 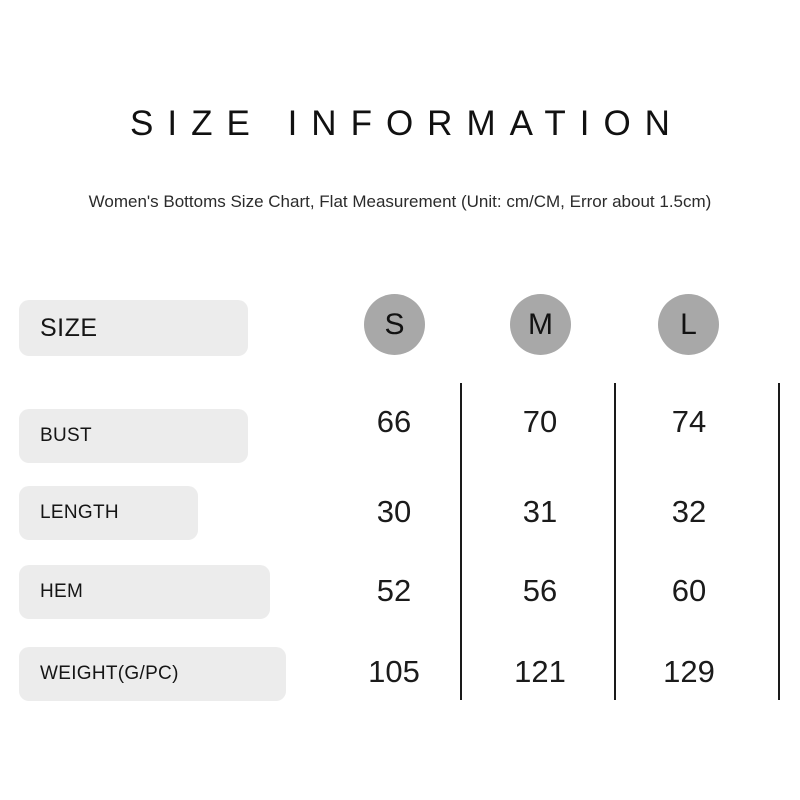 I want to click on column-divider-m-l, so click(x=615, y=541).